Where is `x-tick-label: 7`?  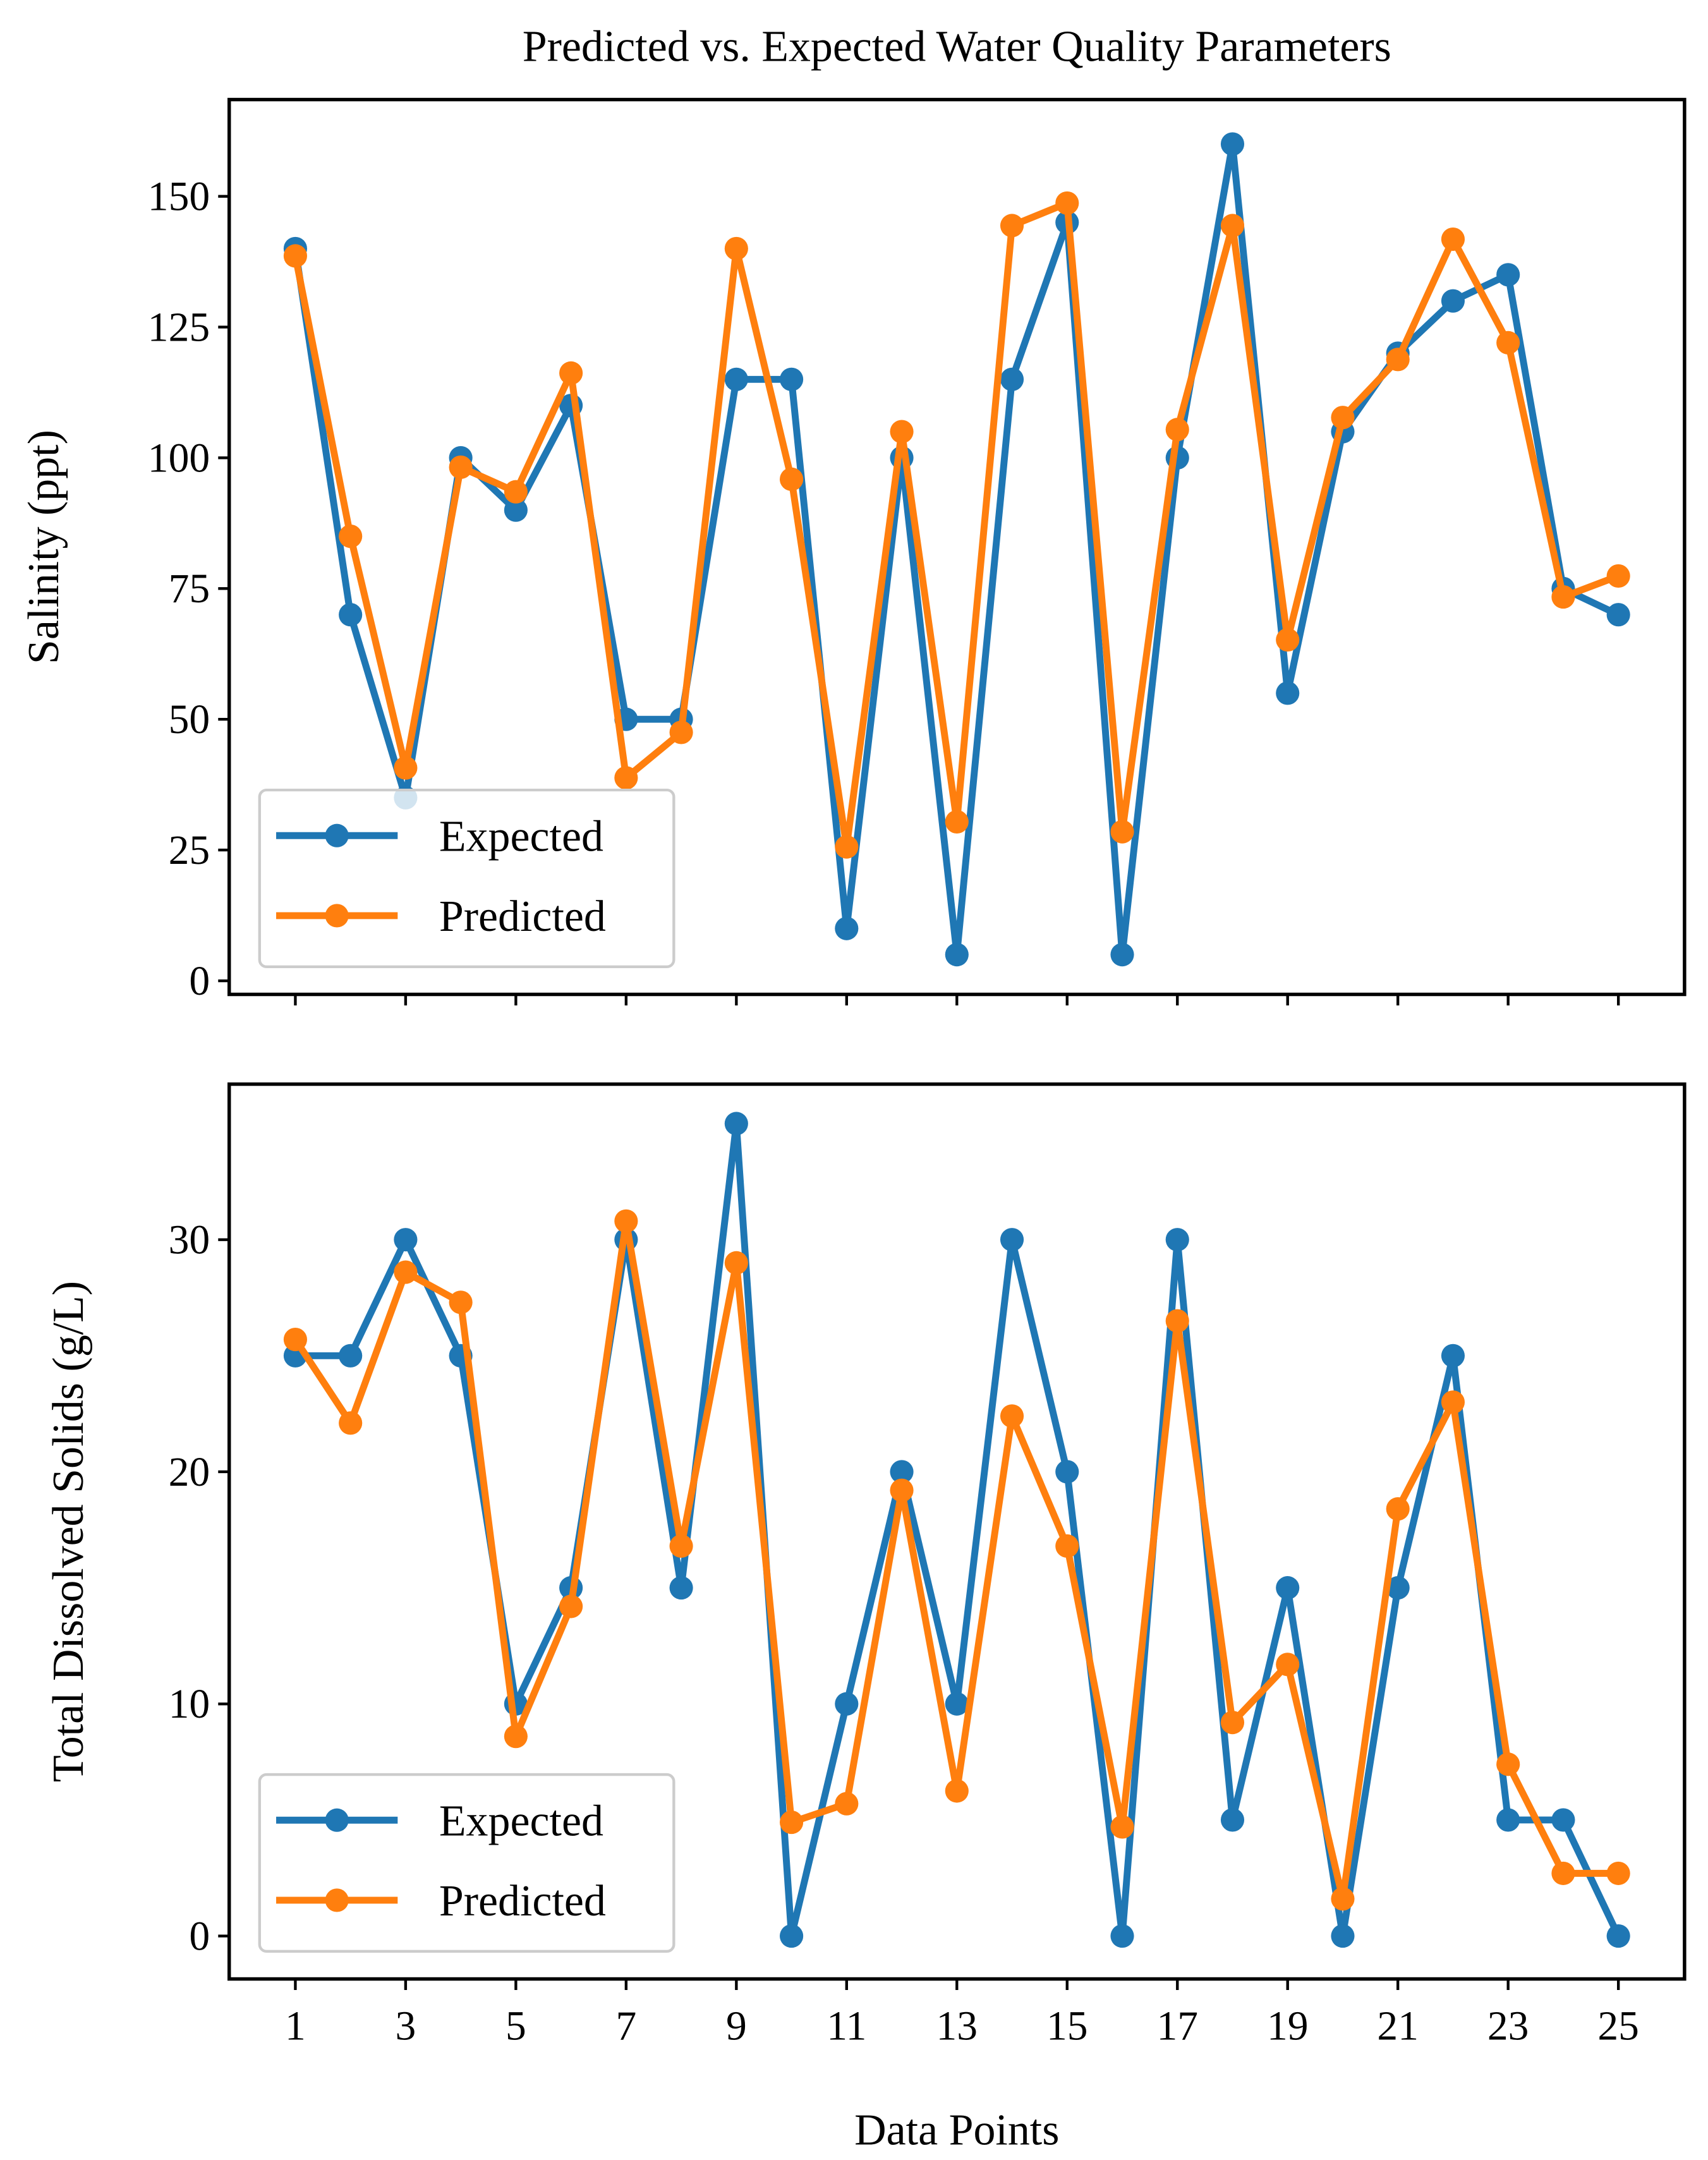 x-tick-label: 7 is located at coordinates (625, 2026).